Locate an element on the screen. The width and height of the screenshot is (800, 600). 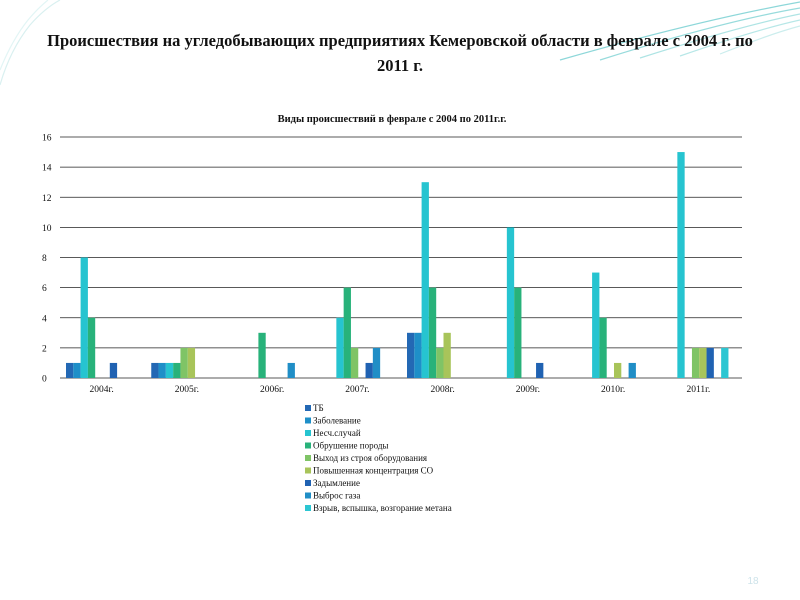
legend-label: Заболевание is located at coordinates (337, 421).